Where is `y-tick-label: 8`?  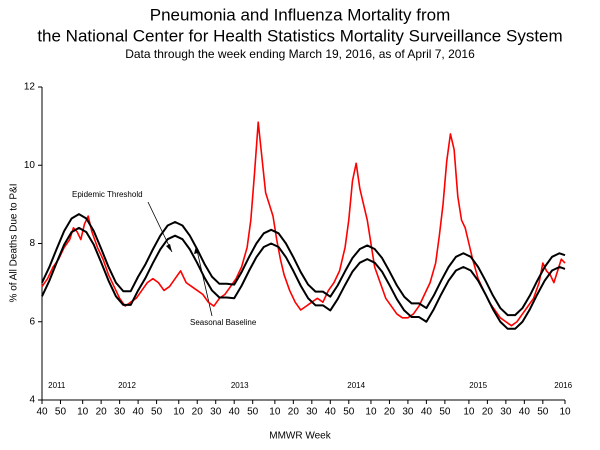
y-tick-label: 8 is located at coordinates (32, 243).